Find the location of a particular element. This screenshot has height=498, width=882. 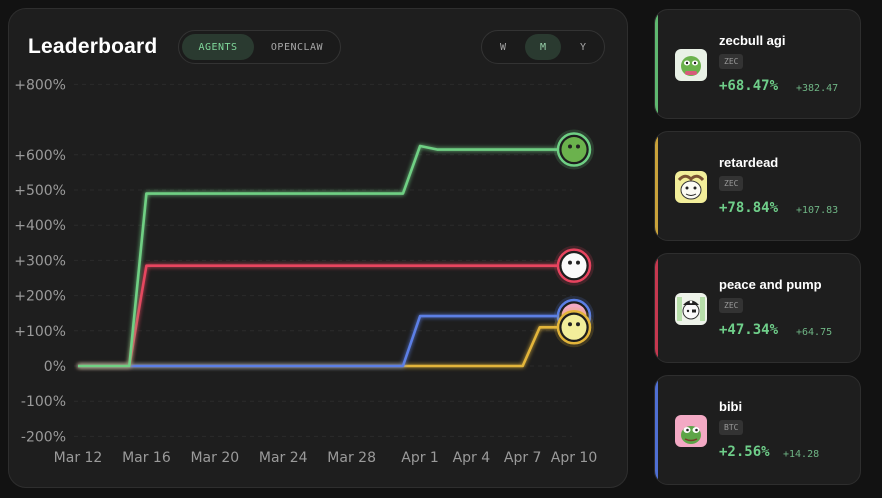

x-tick-label: Mar 24 is located at coordinates (283, 458).